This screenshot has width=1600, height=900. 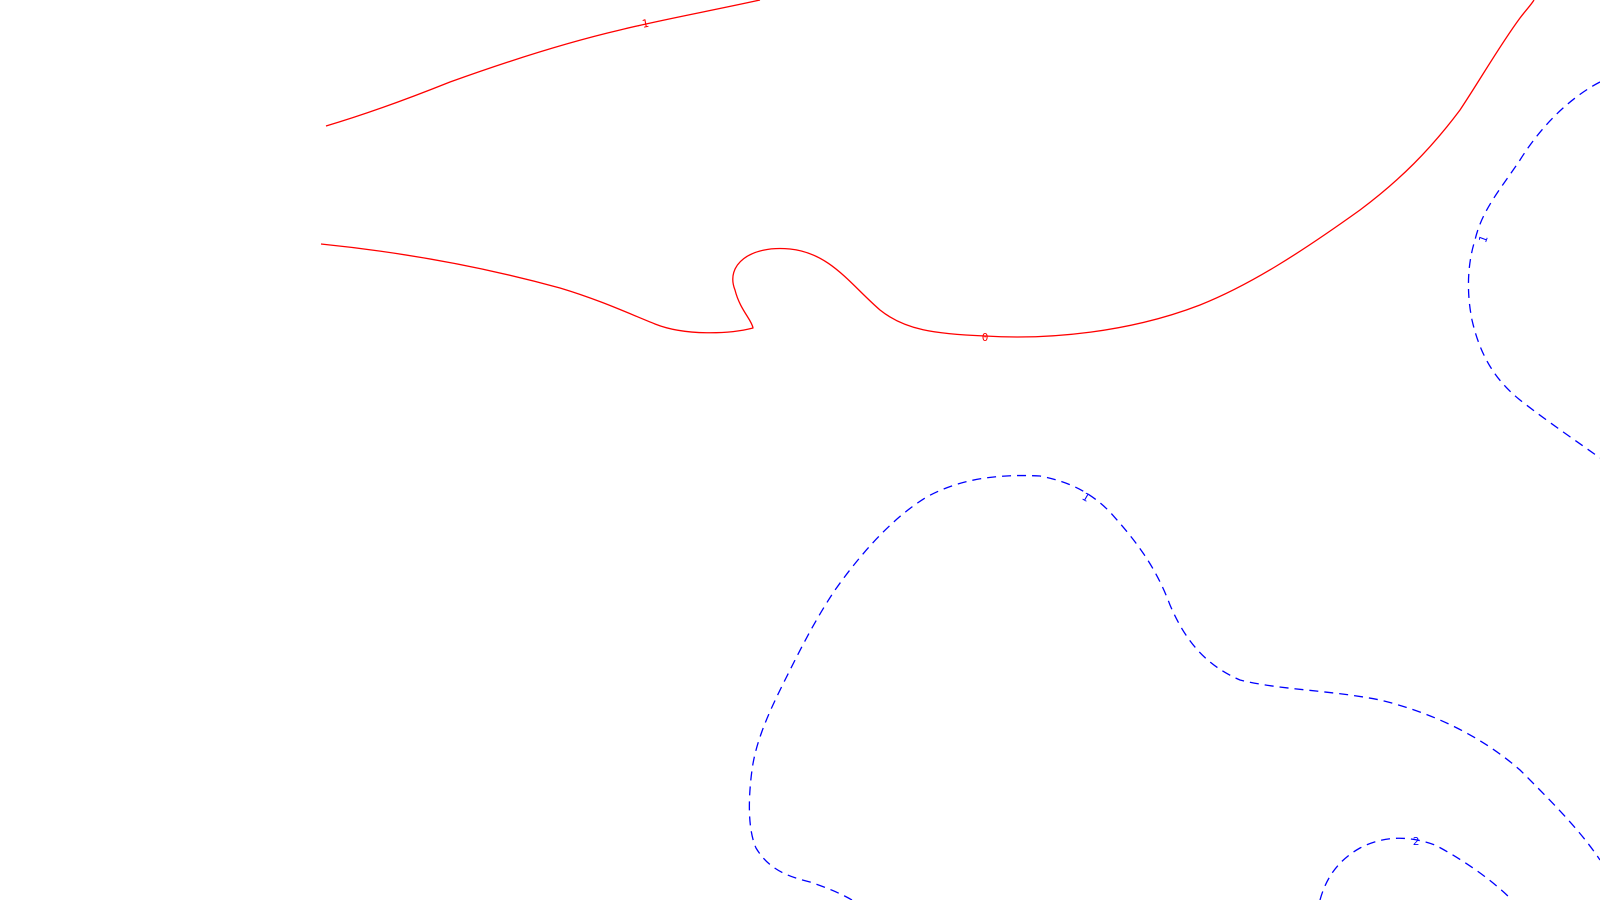 I want to click on contour-label-0: 0, so click(x=985, y=337).